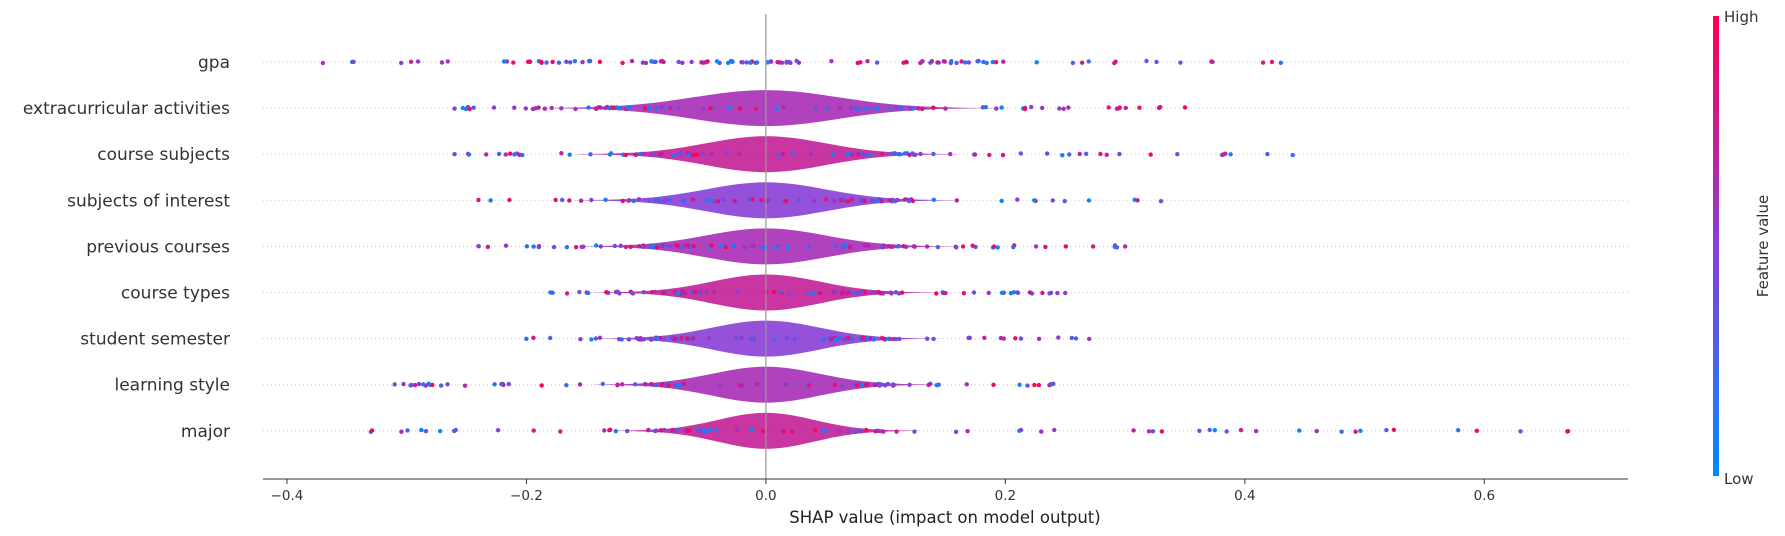 The width and height of the screenshot is (1785, 536). I want to click on x-tick-label: −0.2, so click(526, 496).